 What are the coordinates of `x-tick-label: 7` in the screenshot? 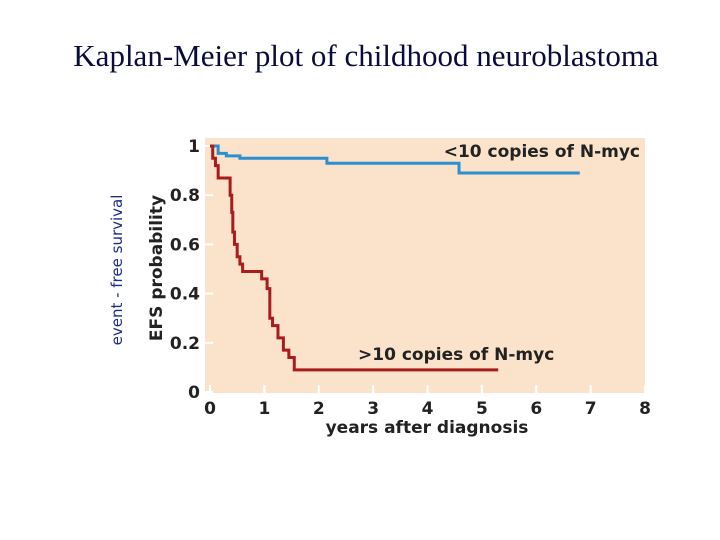 It's located at (591, 409).